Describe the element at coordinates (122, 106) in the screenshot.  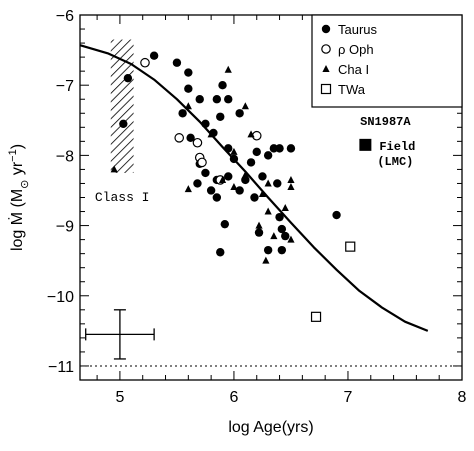
I see `class-i-band` at that location.